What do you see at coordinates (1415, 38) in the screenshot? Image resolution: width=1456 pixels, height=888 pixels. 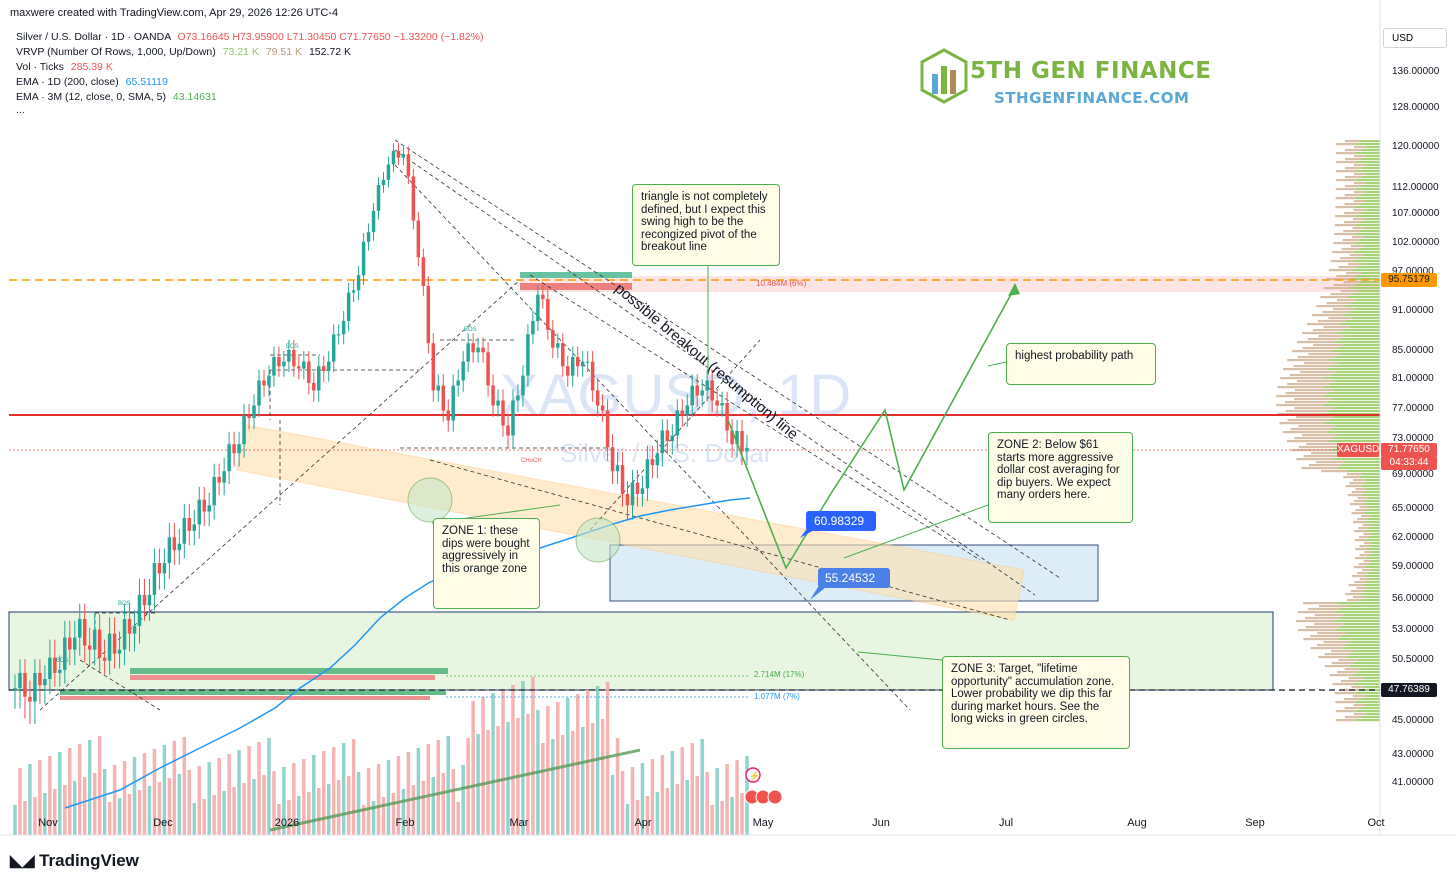 I see `currency-selector: USD` at bounding box center [1415, 38].